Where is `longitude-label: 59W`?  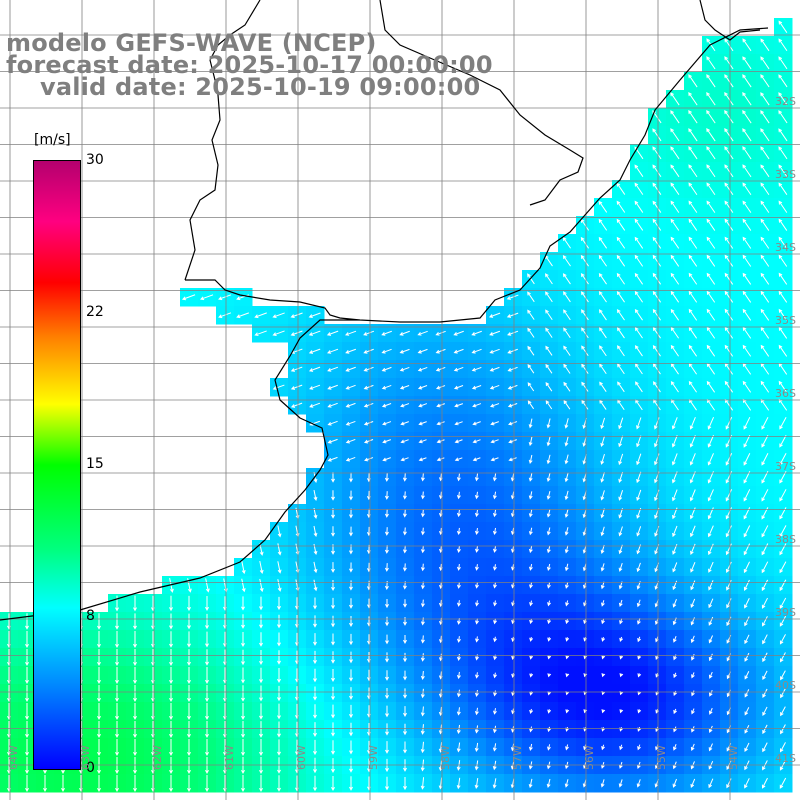
longitude-label: 59W is located at coordinates (373, 757).